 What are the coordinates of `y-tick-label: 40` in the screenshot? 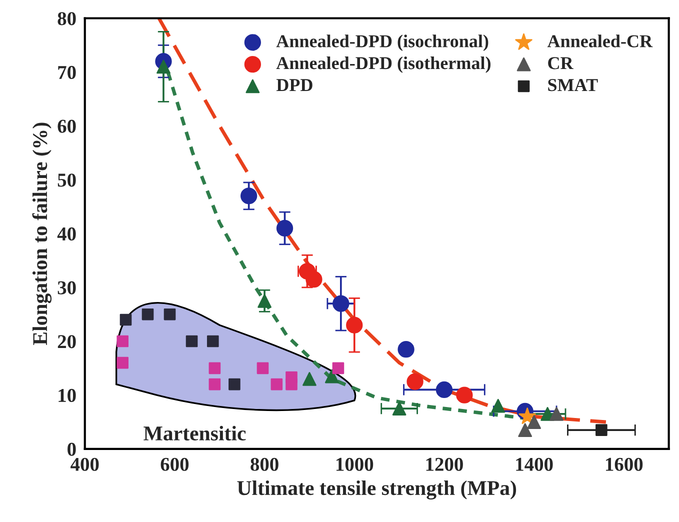 It's located at (66, 234).